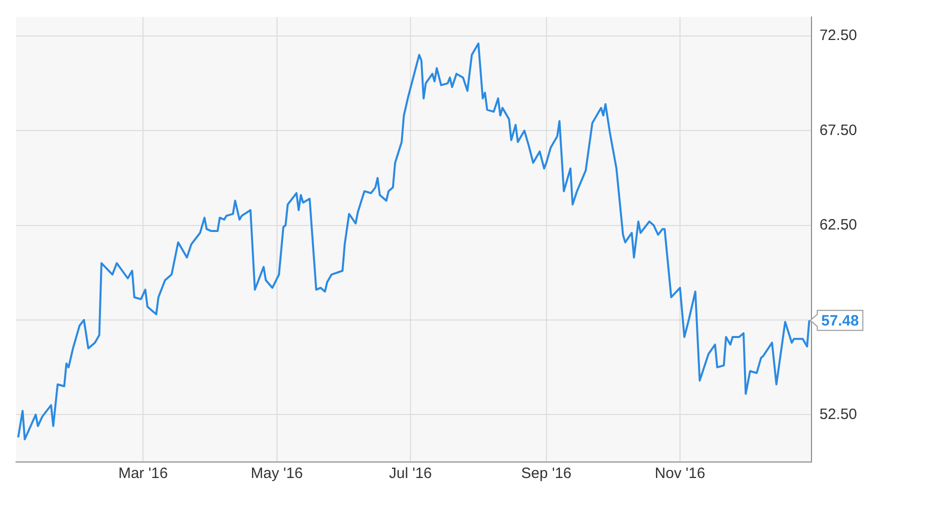 This screenshot has width=931, height=506. What do you see at coordinates (143, 473) in the screenshot?
I see `x-tick-label: Mar '16` at bounding box center [143, 473].